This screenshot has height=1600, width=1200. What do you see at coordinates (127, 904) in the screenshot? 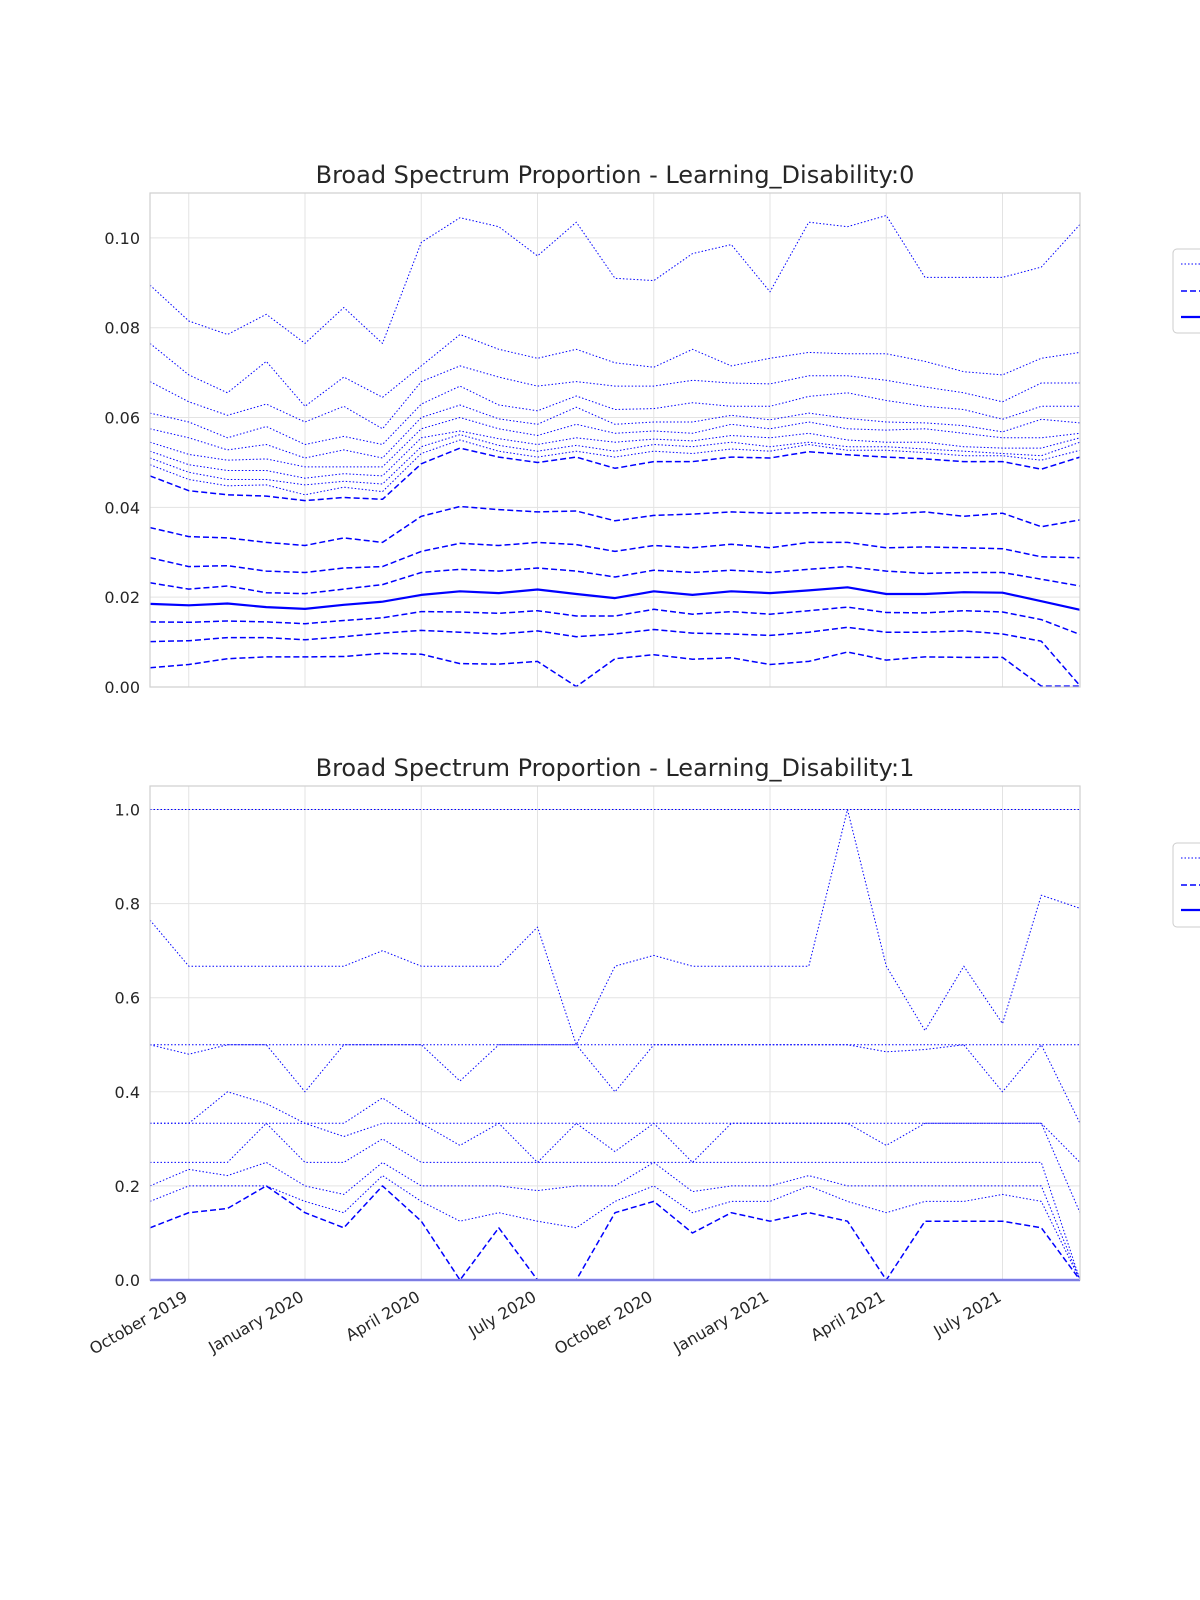
I see `y-tick-label: 0.8` at bounding box center [127, 904].